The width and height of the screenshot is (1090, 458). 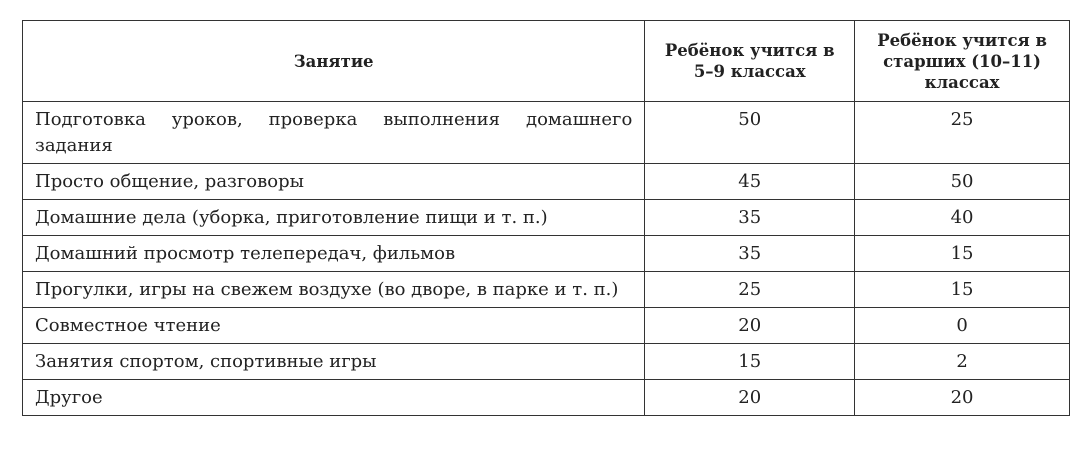 What do you see at coordinates (333, 325) in the screenshot?
I see `activity-cell: Совместное чтение` at bounding box center [333, 325].